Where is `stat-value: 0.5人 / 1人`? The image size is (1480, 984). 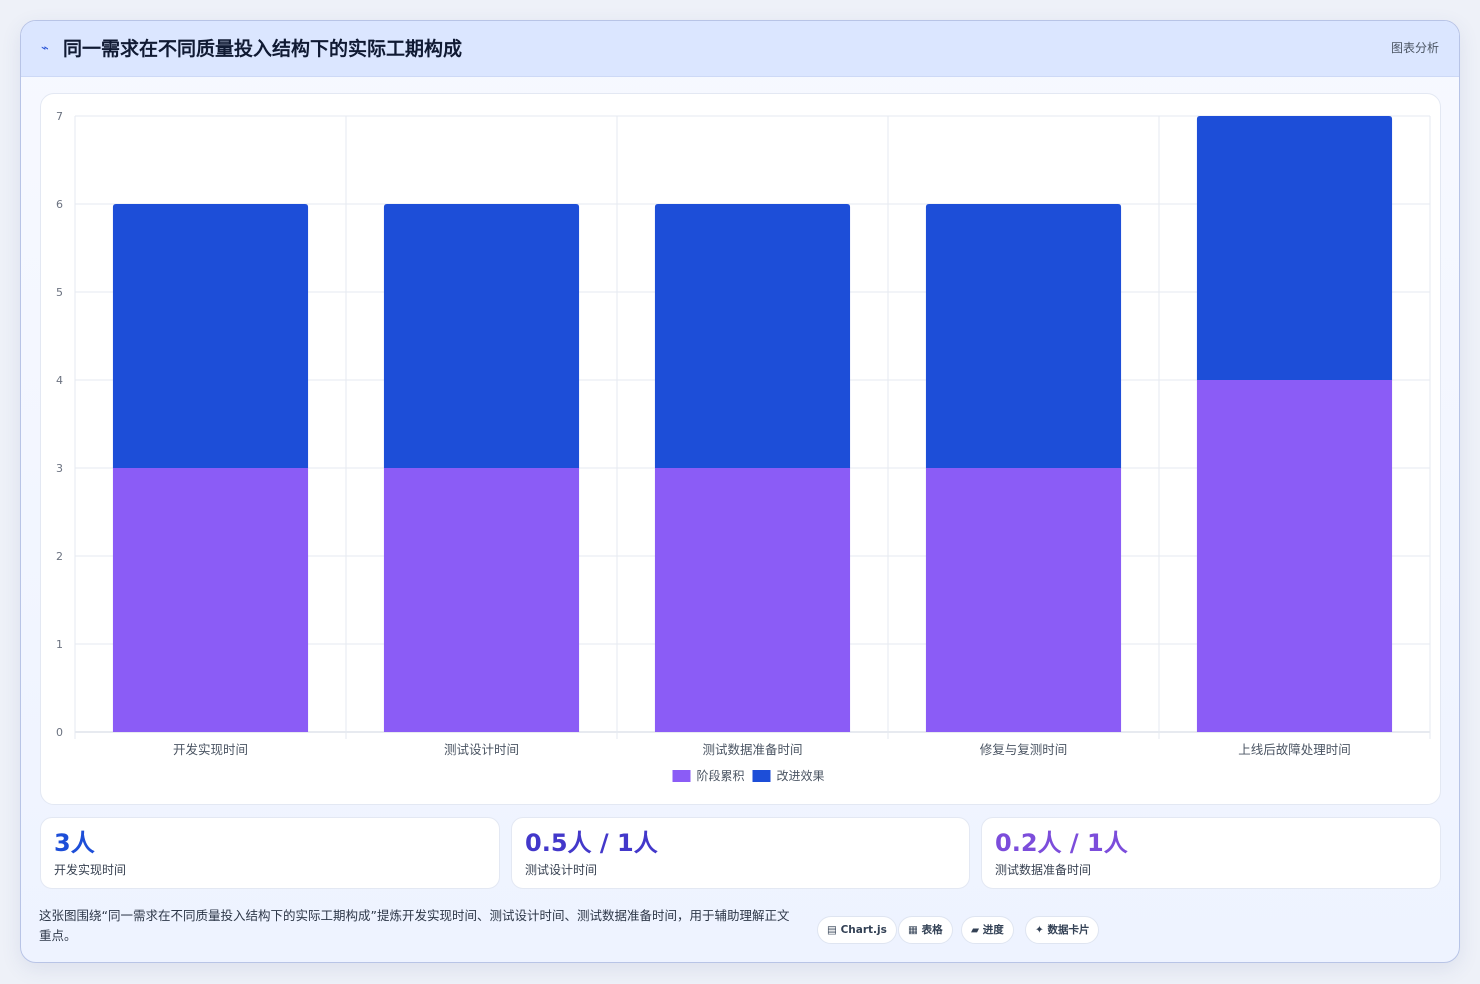
stat-value: 0.5人 / 1人 is located at coordinates (591, 843).